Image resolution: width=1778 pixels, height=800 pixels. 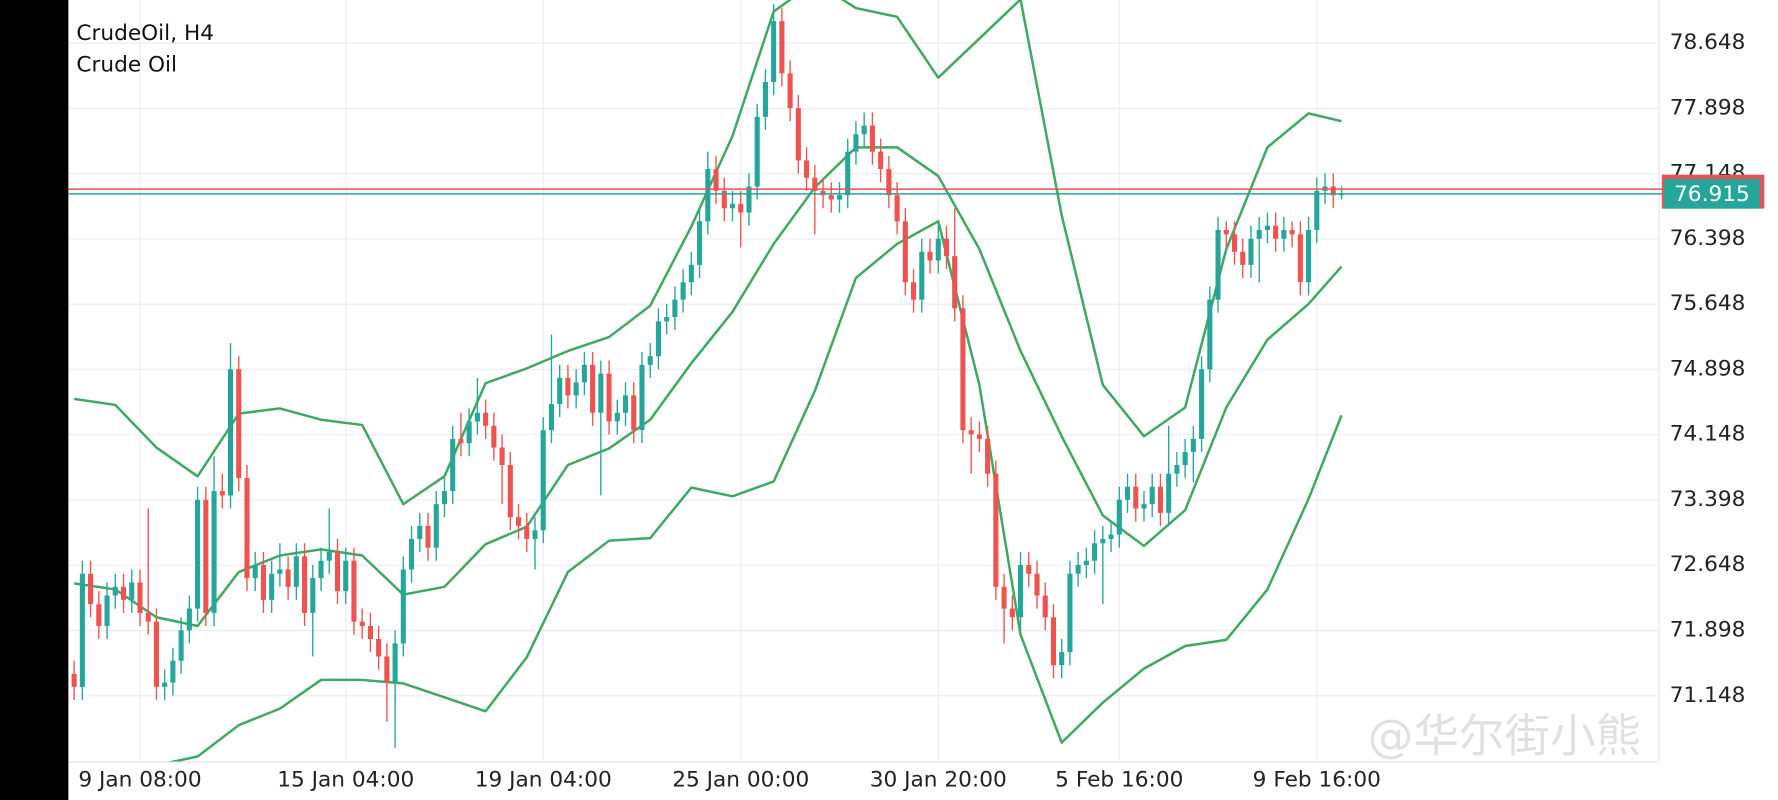 I want to click on chart-title: CrudeOil, H4, so click(x=145, y=33).